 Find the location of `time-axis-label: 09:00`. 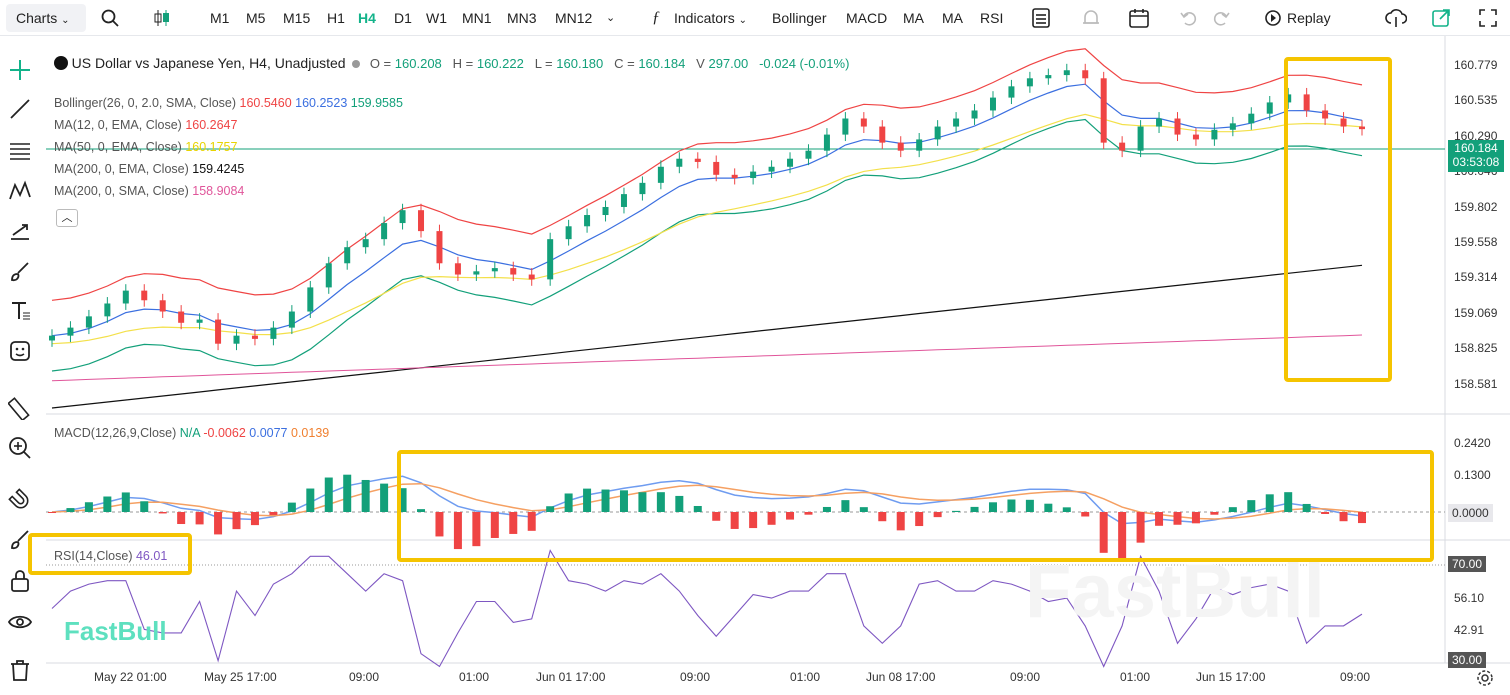

time-axis-label: 09:00 is located at coordinates (695, 677).